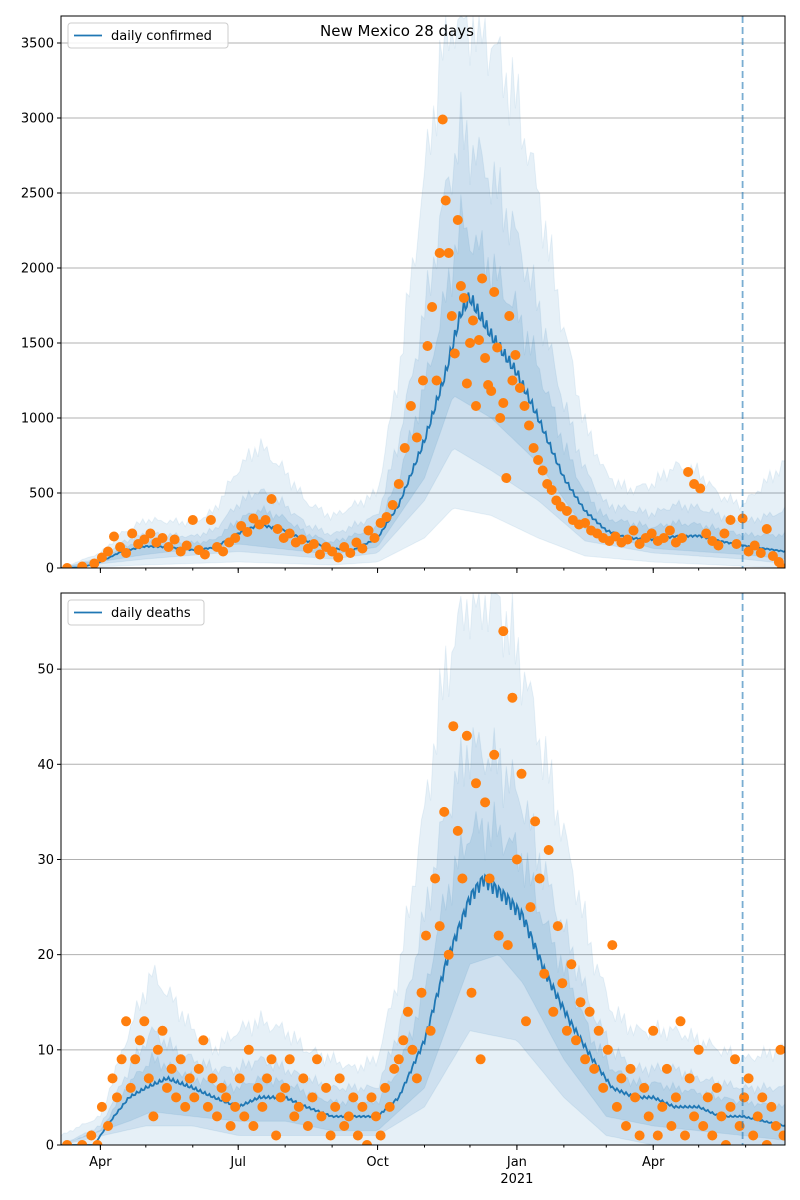  I want to click on y-tick-label: 30, so click(45, 860).